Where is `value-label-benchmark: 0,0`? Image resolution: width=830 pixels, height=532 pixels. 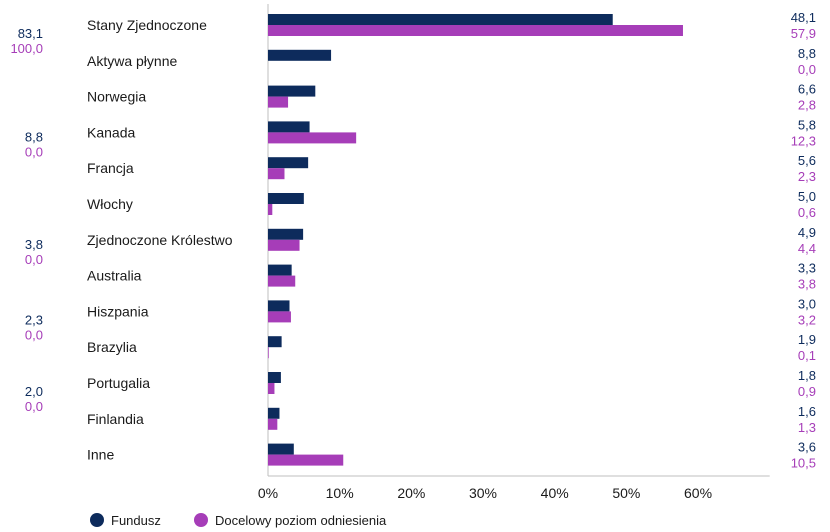
value-label-benchmark: 0,0 is located at coordinates (807, 69).